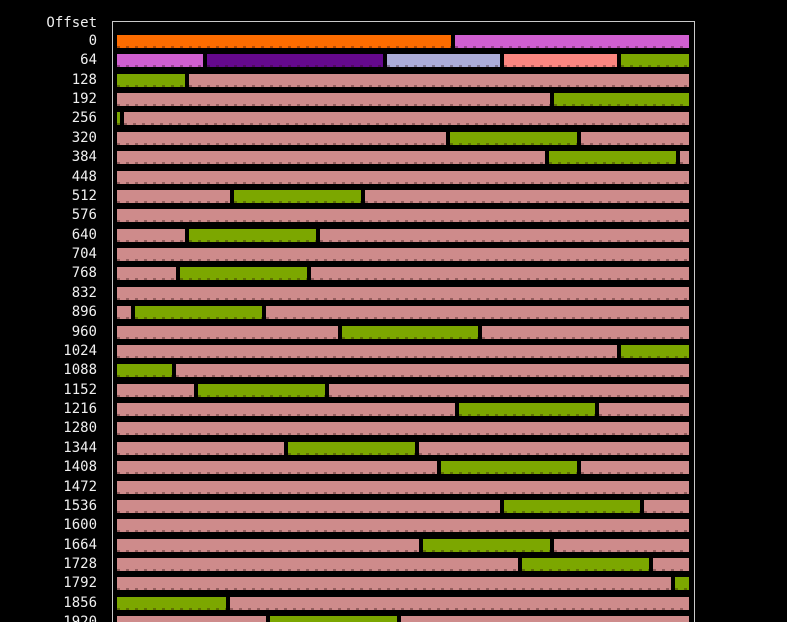 The width and height of the screenshot is (787, 622). What do you see at coordinates (84, 137) in the screenshot?
I see `offset-tick-label: 320` at bounding box center [84, 137].